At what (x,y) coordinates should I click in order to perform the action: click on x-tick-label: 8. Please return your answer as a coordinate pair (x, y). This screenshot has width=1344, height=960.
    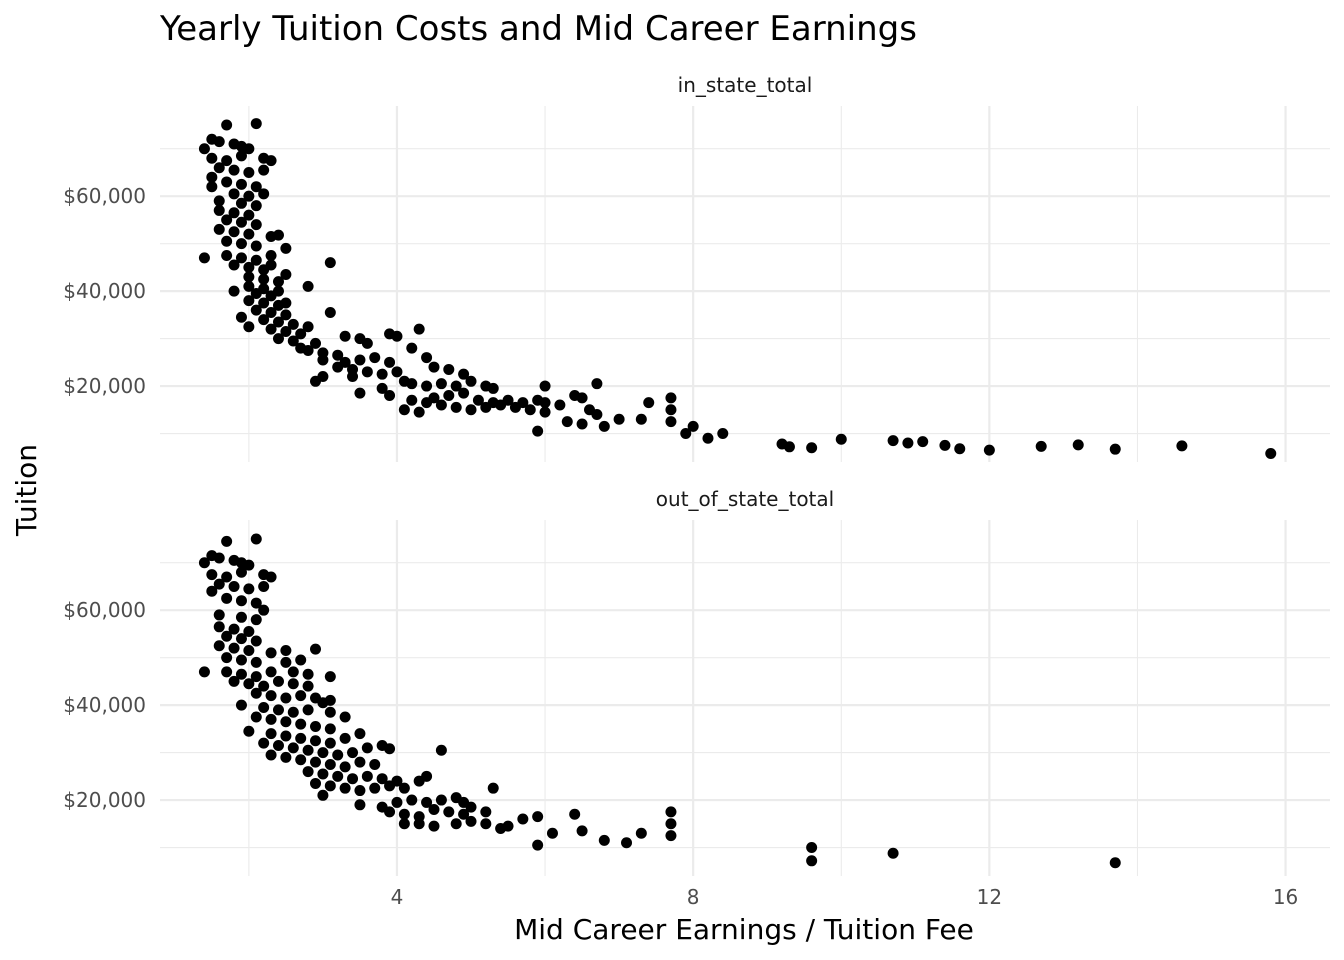
    Looking at the image, I should click on (693, 897).